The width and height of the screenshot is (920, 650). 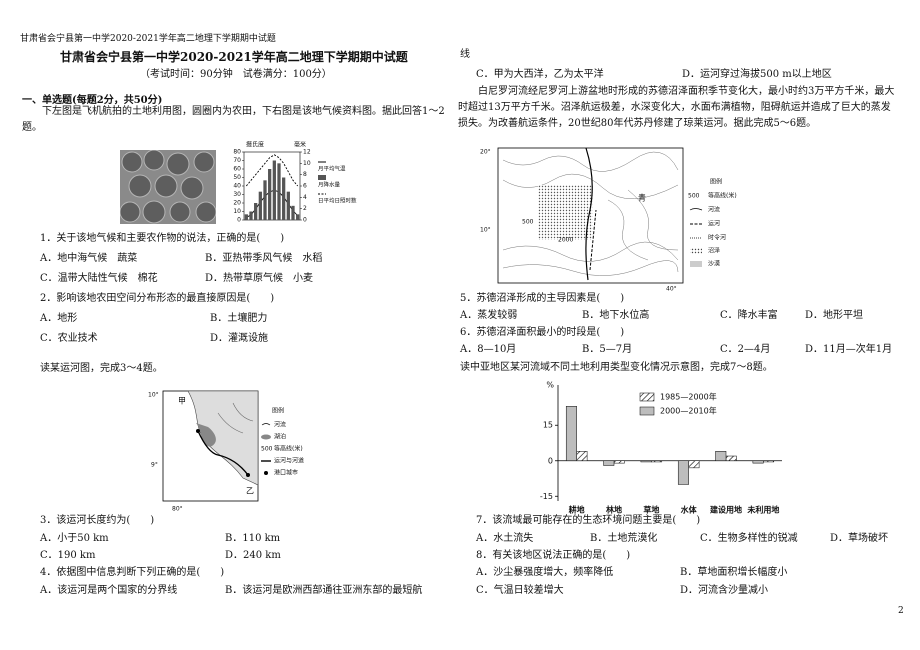 I want to click on x-tick-label: 林地, so click(x=614, y=510).